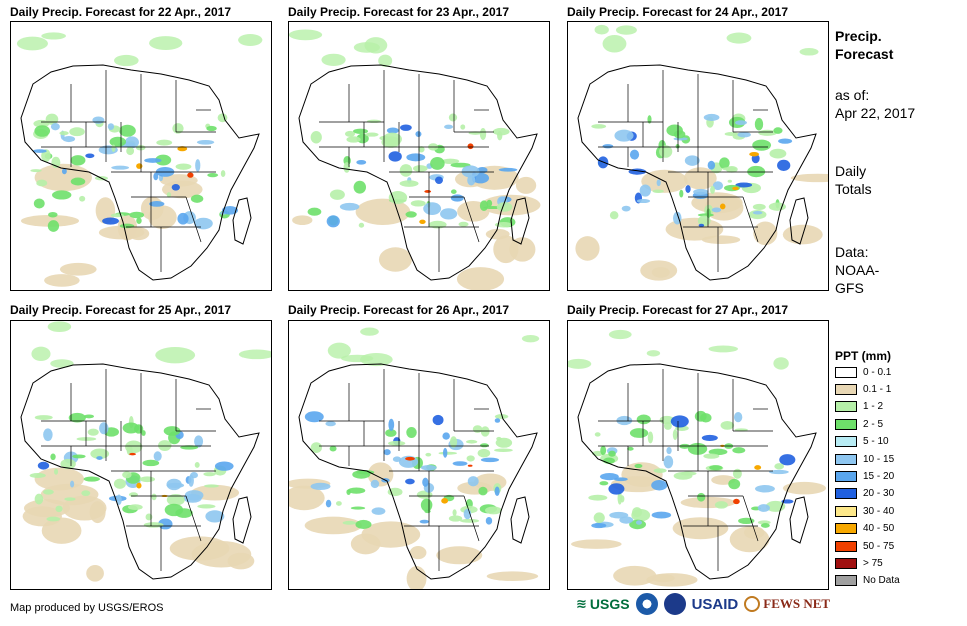  What do you see at coordinates (677, 12) in the screenshot?
I see `panel-title-3: Daily Precip. Forecast for 24 Apr., 2017` at bounding box center [677, 12].